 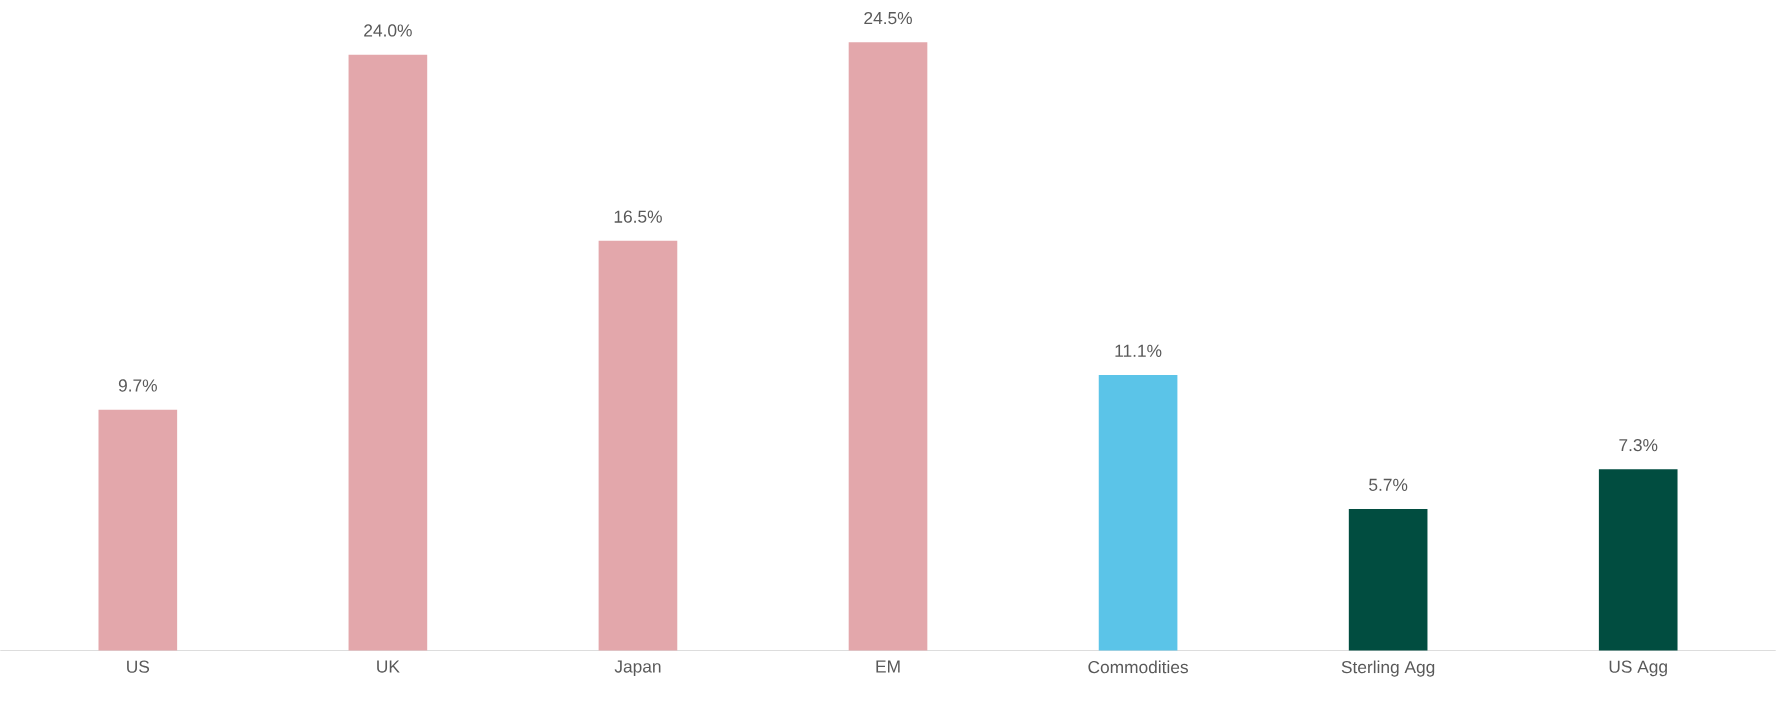 What do you see at coordinates (1388, 484) in the screenshot?
I see `data-label: 5.7%` at bounding box center [1388, 484].